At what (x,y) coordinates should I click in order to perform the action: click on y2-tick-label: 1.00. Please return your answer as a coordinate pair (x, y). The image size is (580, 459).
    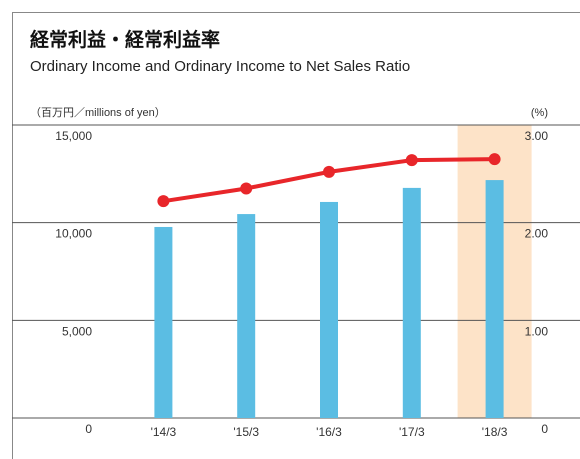
    Looking at the image, I should click on (537, 331).